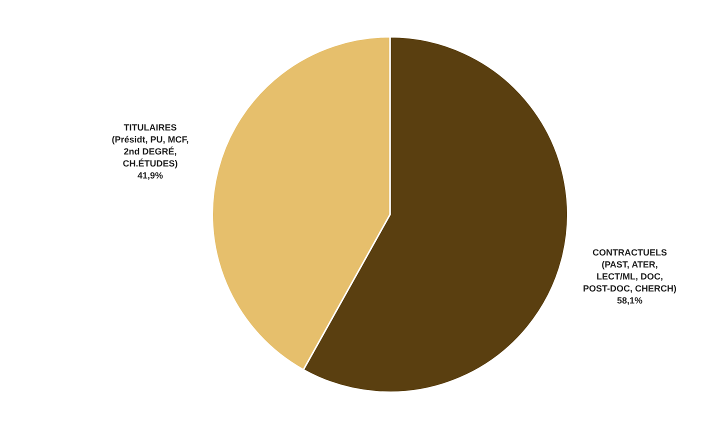  I want to click on slice-label: TITULAIRES (Présidt, PU, MCF, 2nd DEGRÉ, CH.ÉTUDES), so click(150, 145).